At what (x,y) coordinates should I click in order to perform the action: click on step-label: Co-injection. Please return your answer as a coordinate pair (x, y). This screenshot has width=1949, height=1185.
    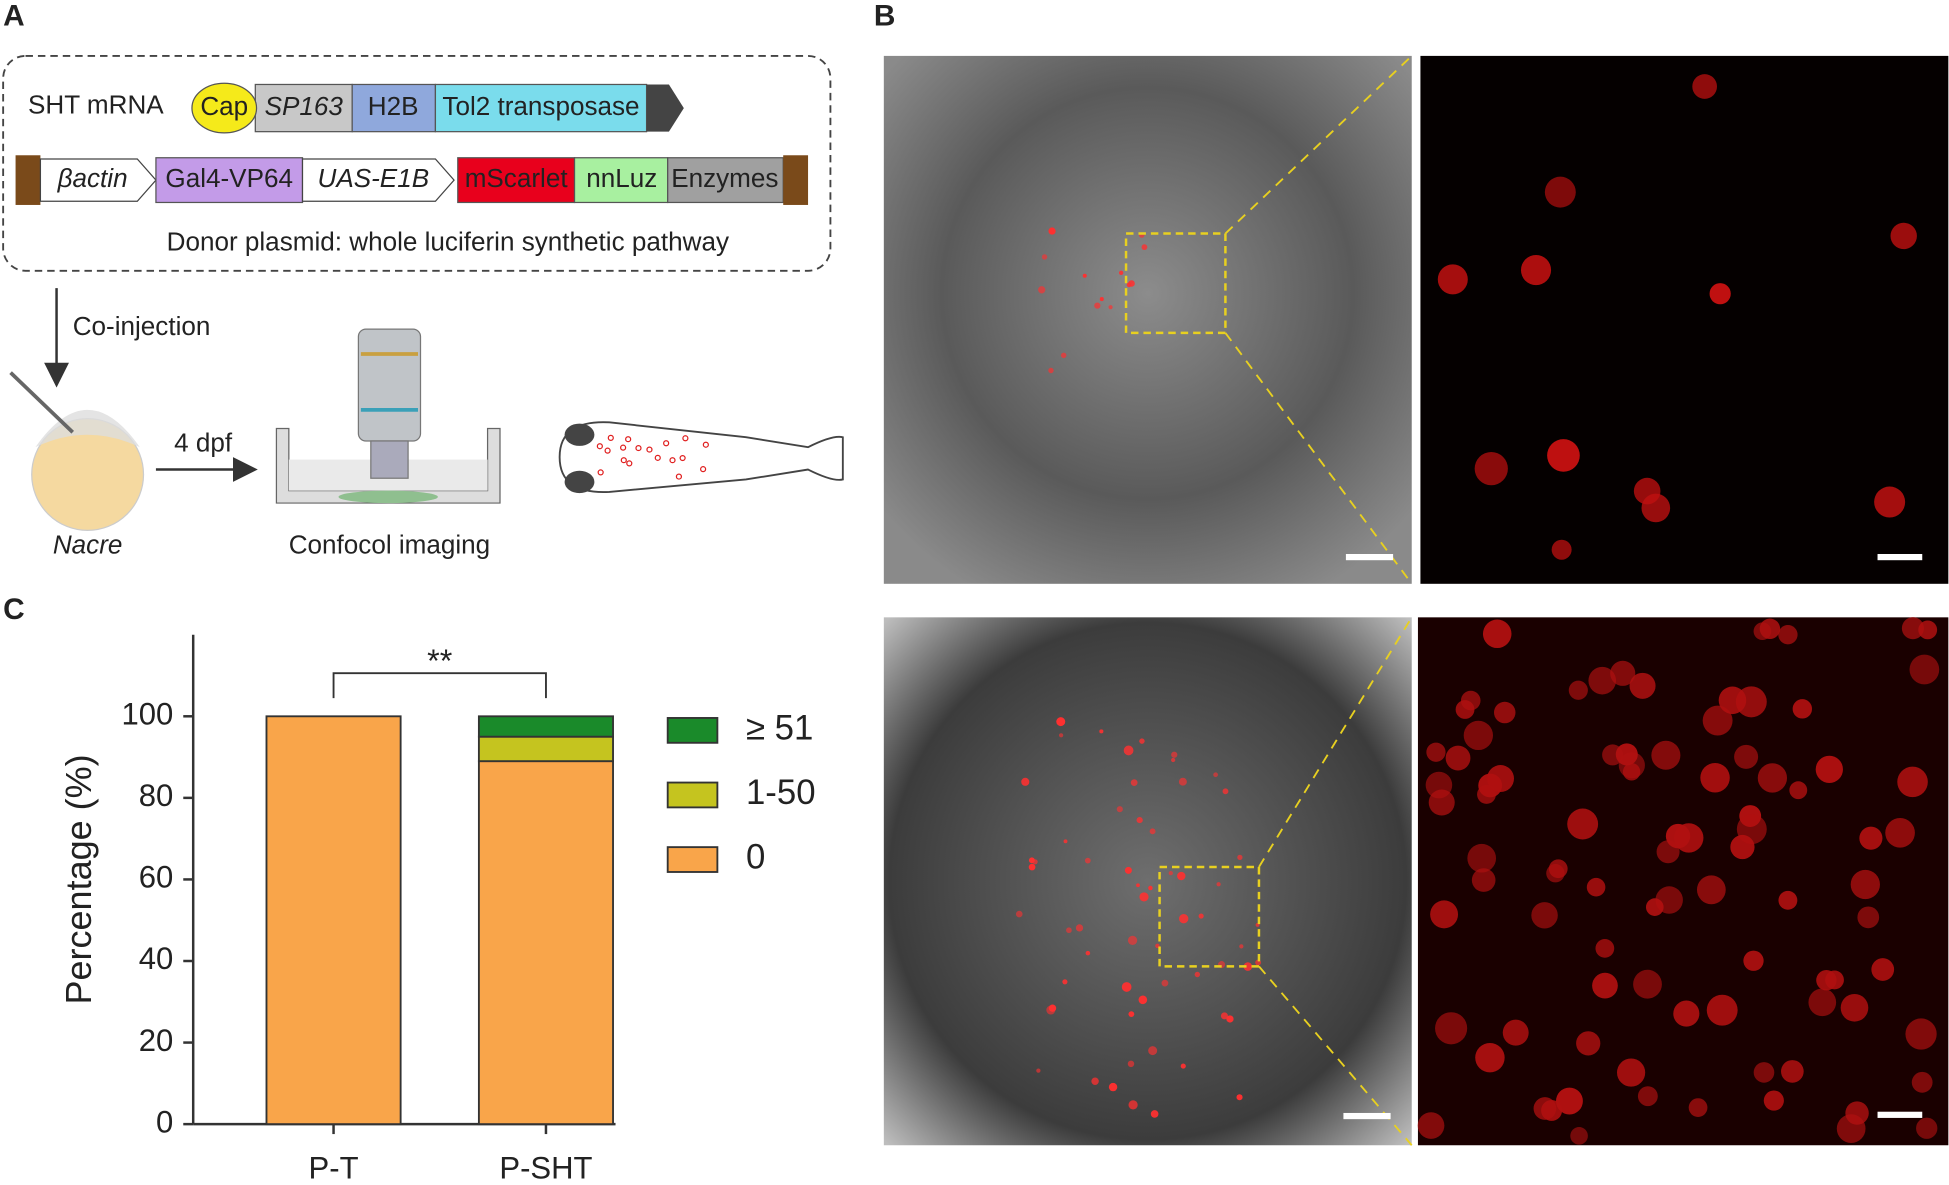
    Looking at the image, I should click on (142, 326).